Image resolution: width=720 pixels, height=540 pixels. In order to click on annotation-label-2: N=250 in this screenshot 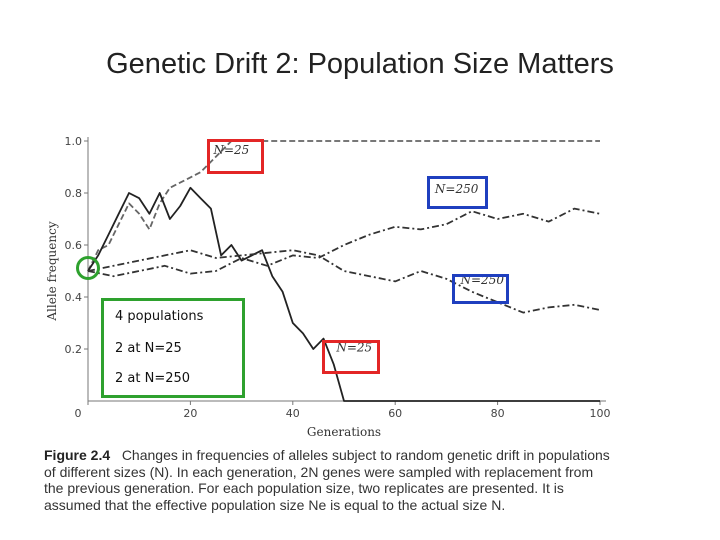, I will do `click(456, 189)`.